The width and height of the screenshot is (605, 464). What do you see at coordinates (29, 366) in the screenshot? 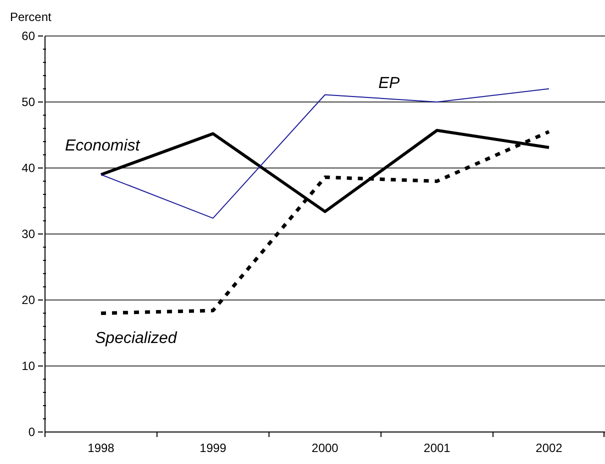
I see `y-tick-label: 10` at bounding box center [29, 366].